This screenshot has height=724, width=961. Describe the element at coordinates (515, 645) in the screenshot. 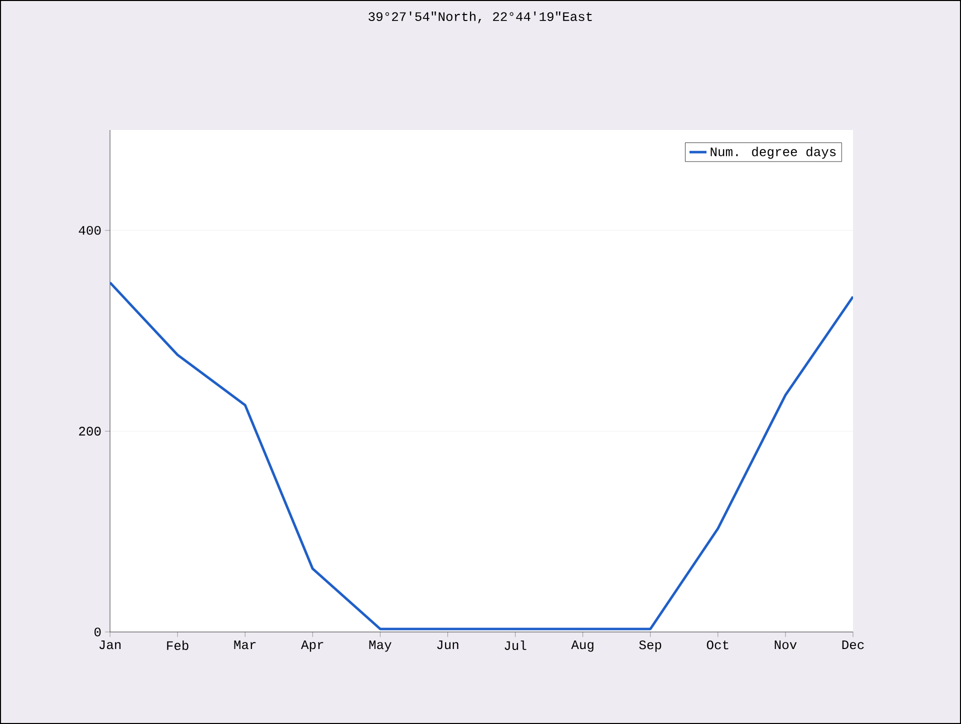

I see `x-tick-label: Jul` at that location.